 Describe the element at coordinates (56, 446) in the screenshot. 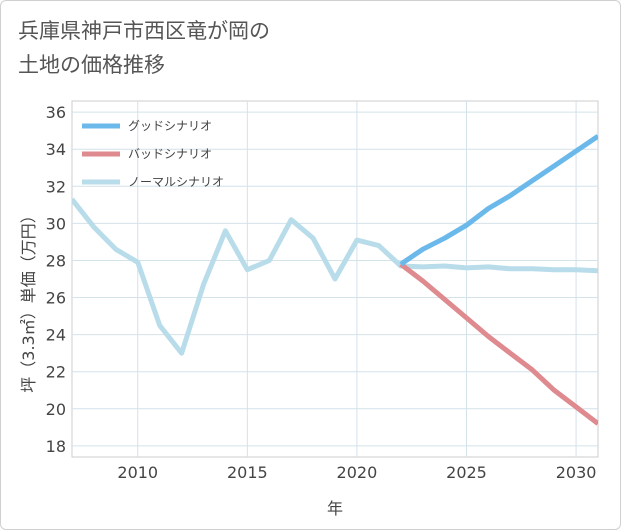

I see `y-tick-label: 18` at that location.